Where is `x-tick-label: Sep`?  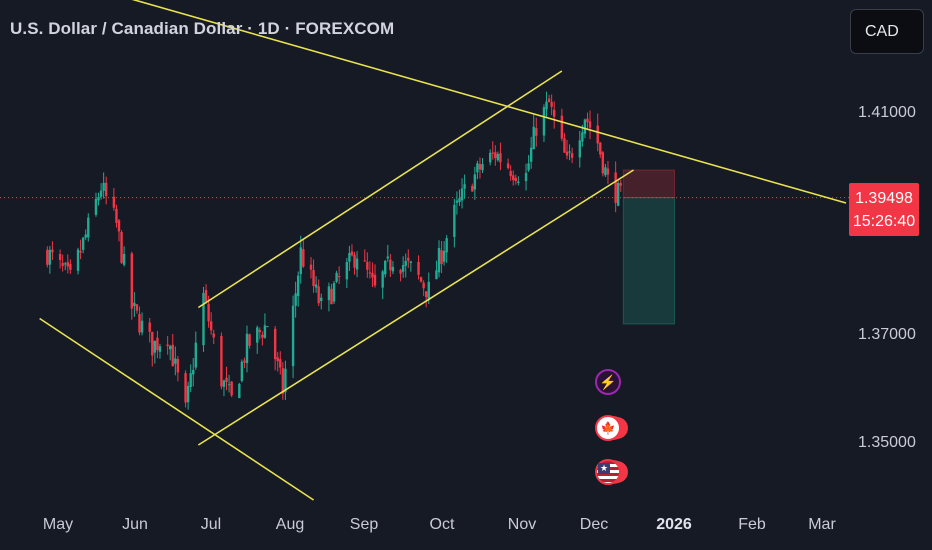 x-tick-label: Sep is located at coordinates (364, 524).